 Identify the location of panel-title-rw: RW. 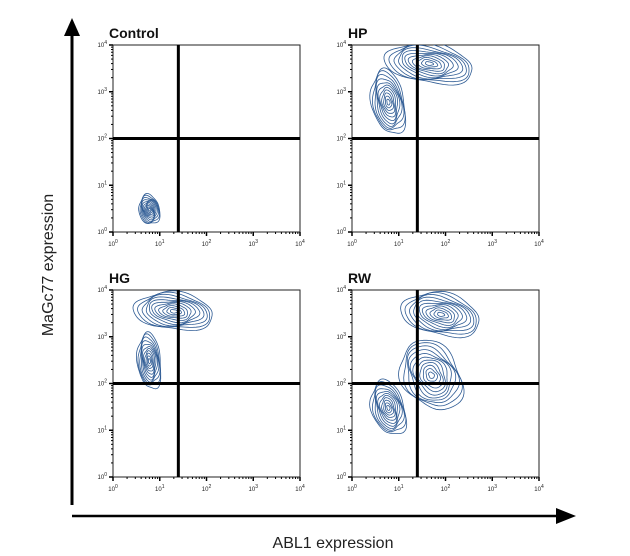
(360, 278).